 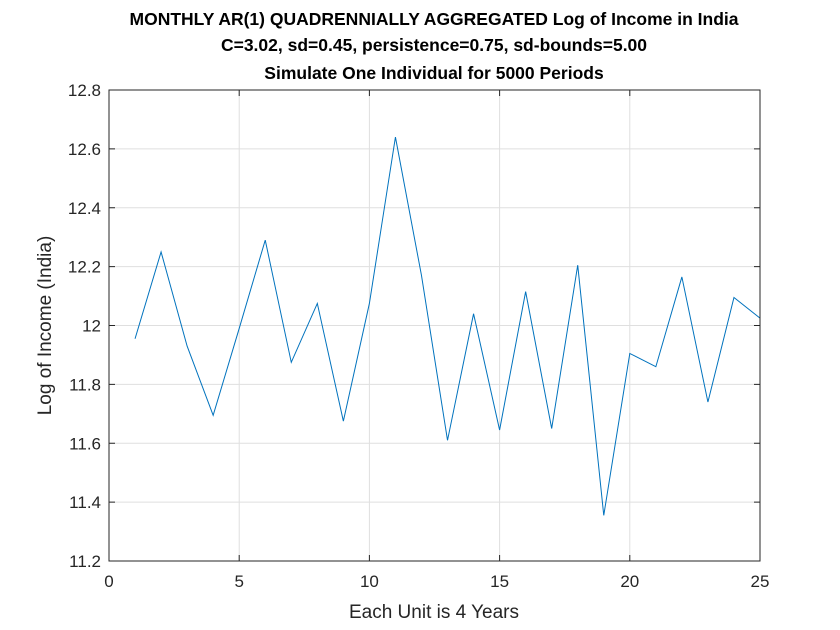 I want to click on y-tick-label: 12.6, so click(x=84, y=149).